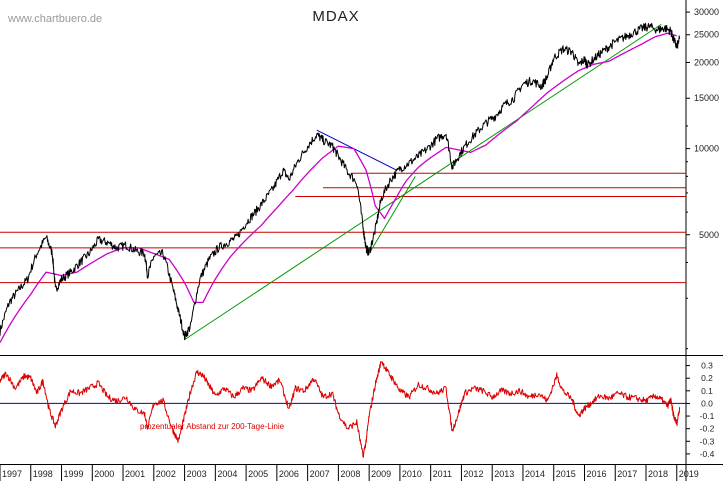 The width and height of the screenshot is (723, 481). I want to click on x-tick-label-20: 2017, so click(627, 474).